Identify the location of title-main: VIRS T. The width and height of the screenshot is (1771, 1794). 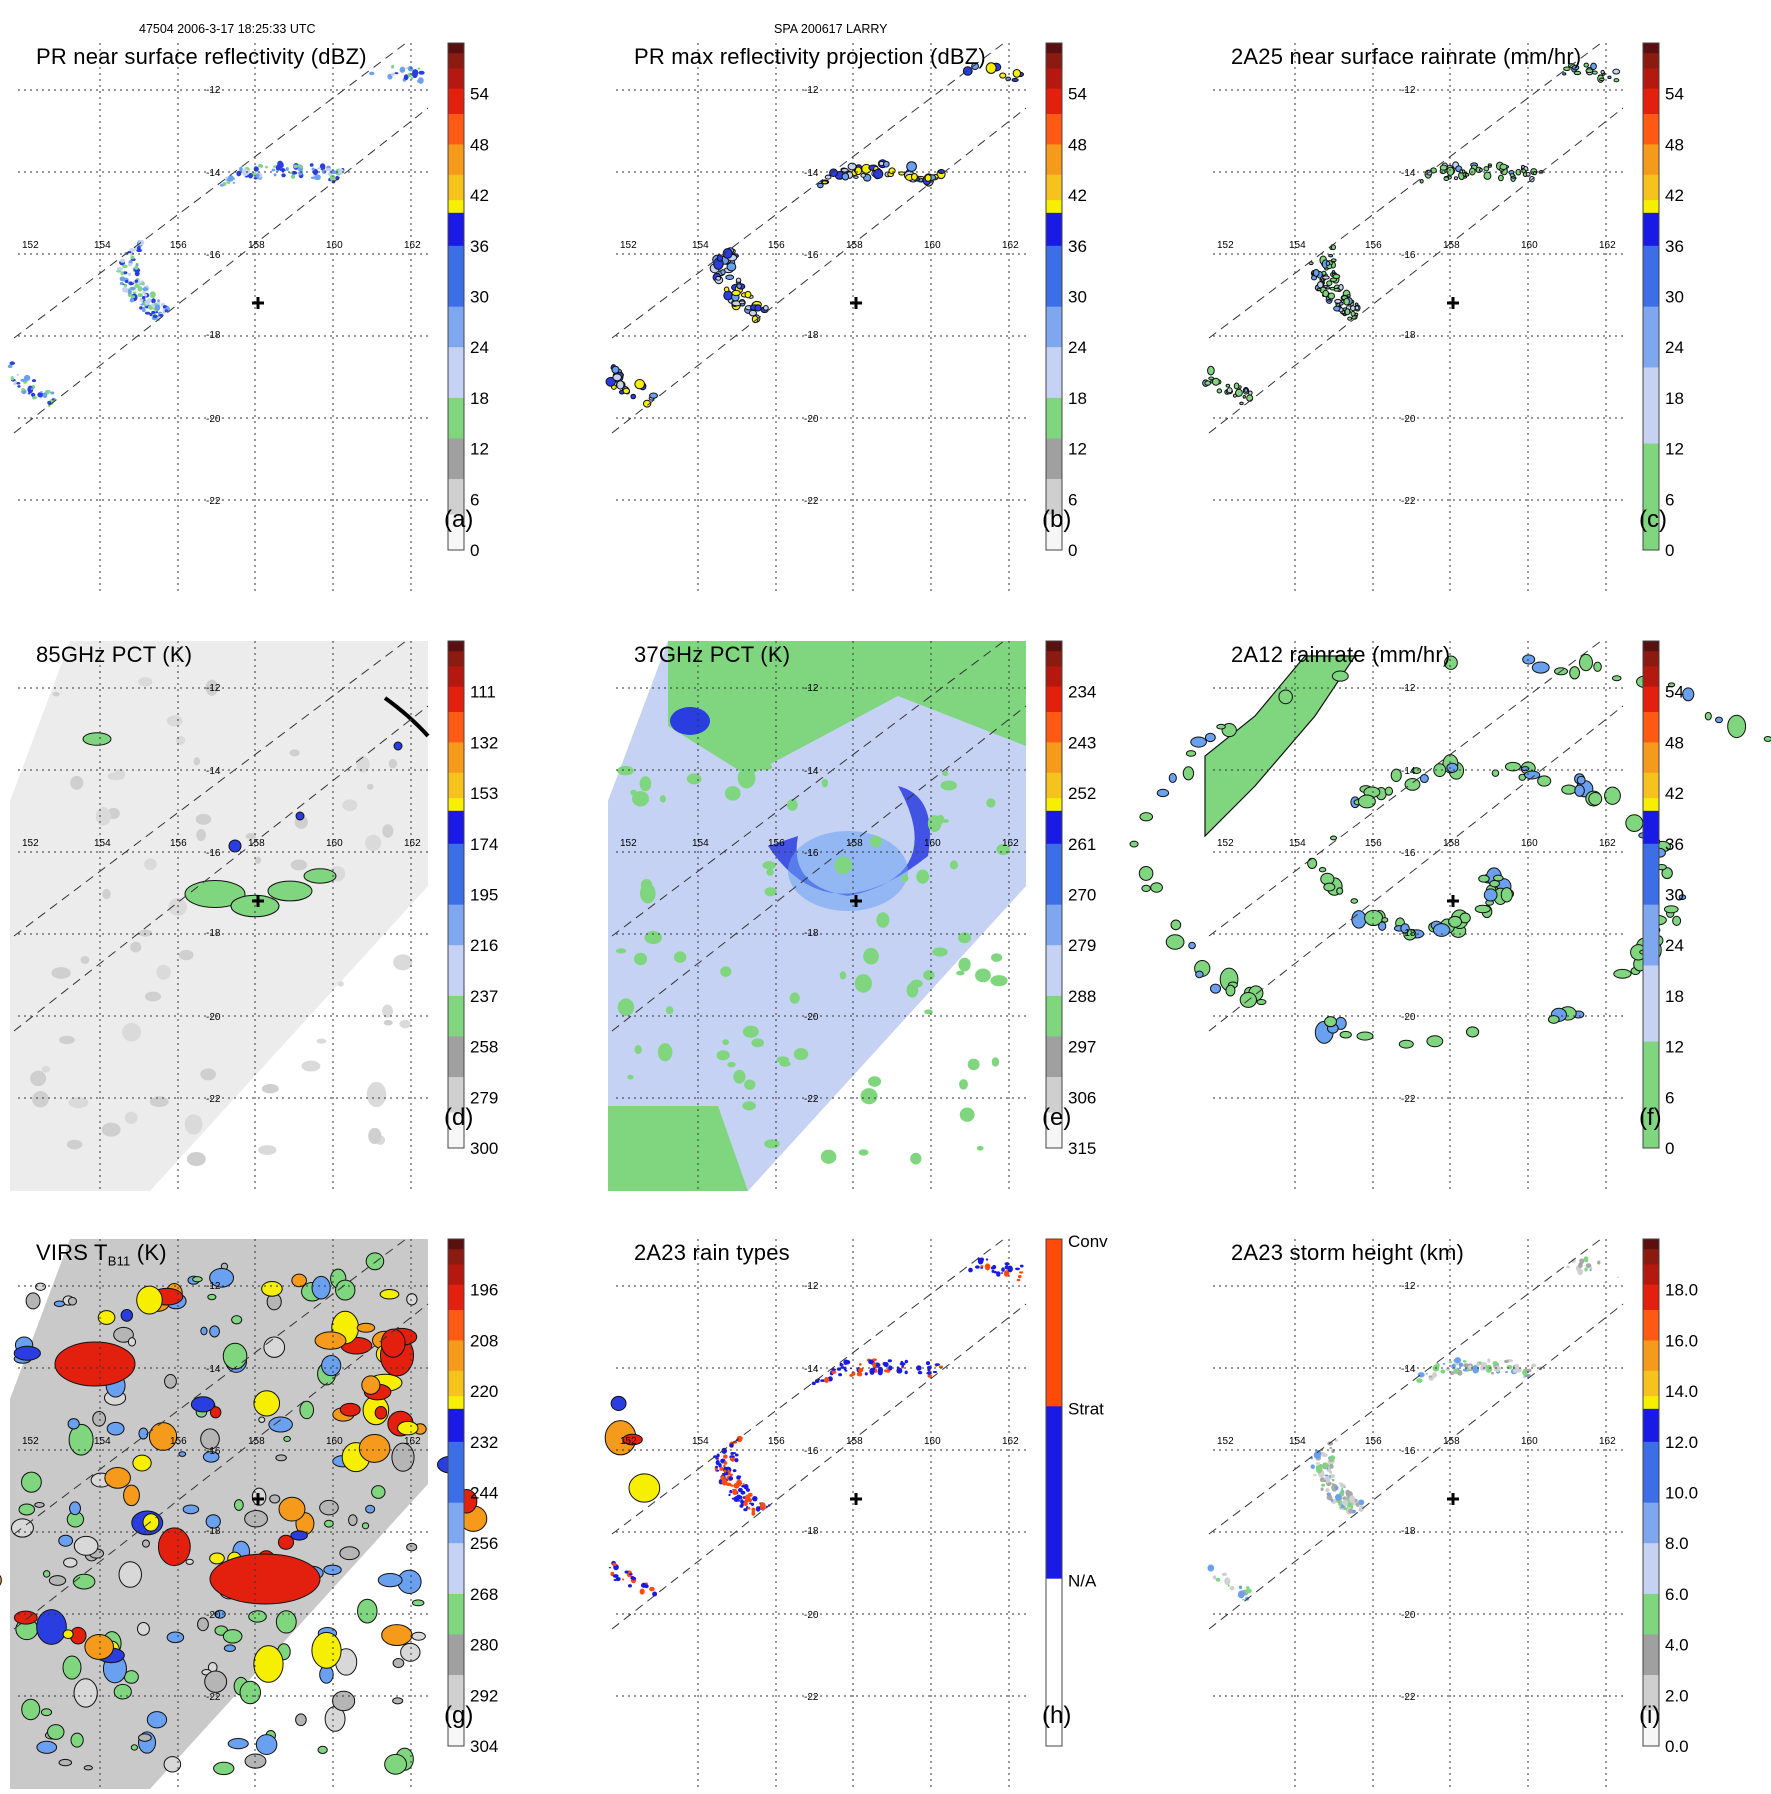
(72, 1252).